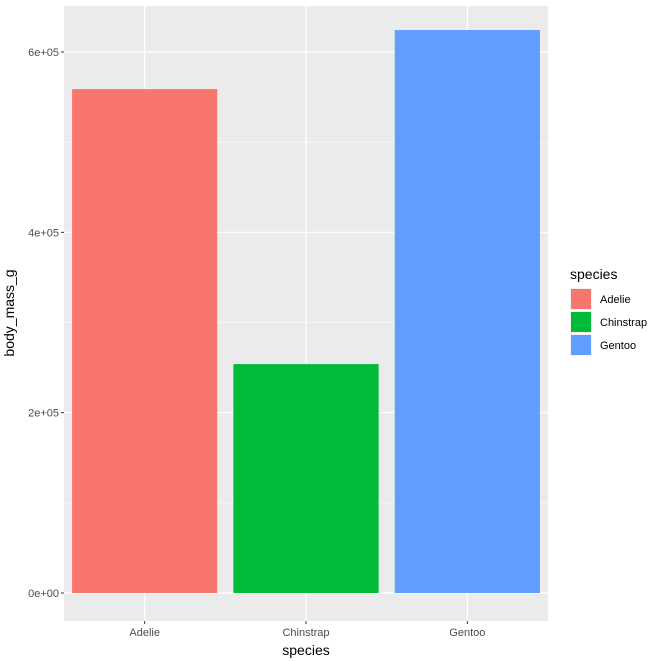  What do you see at coordinates (43, 53) in the screenshot?
I see `y-tick-label: 6e+05` at bounding box center [43, 53].